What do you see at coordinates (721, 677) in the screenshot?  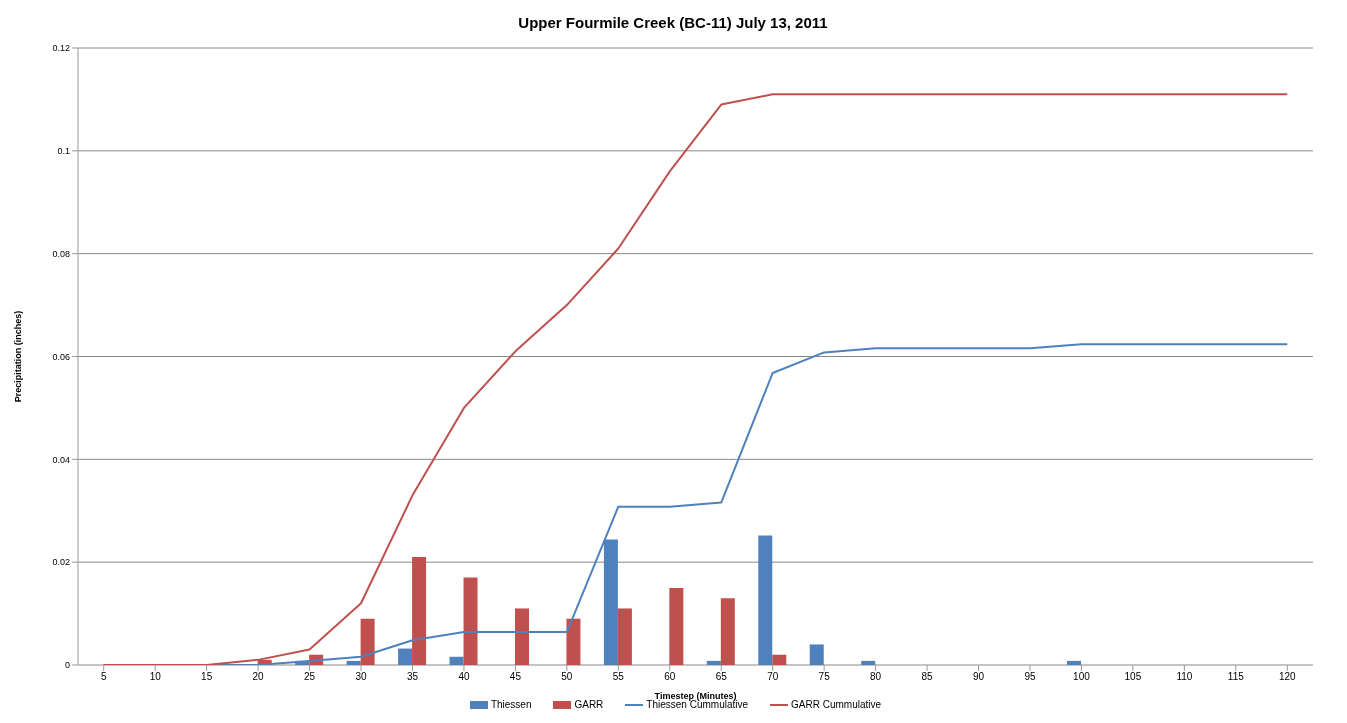 I see `x-tick-label: 65` at bounding box center [721, 677].